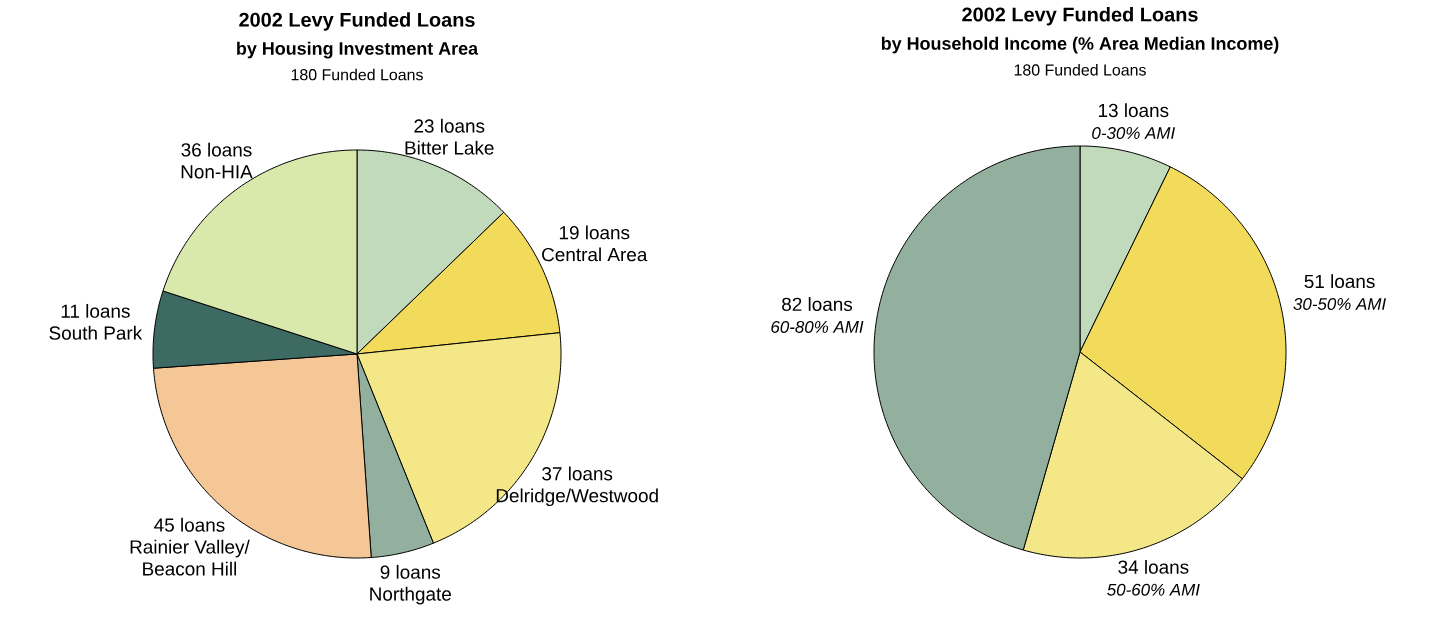 This screenshot has width=1445, height=624. What do you see at coordinates (1133, 133) in the screenshot?
I see `slice-label: 0-30% AMI` at bounding box center [1133, 133].